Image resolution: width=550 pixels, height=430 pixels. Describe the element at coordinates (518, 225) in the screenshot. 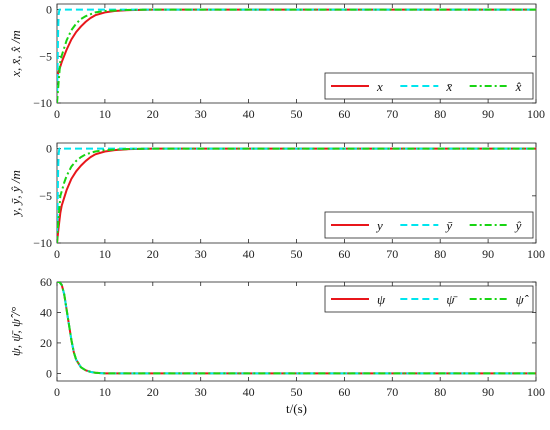

I see `legend-label: ŷ` at that location.